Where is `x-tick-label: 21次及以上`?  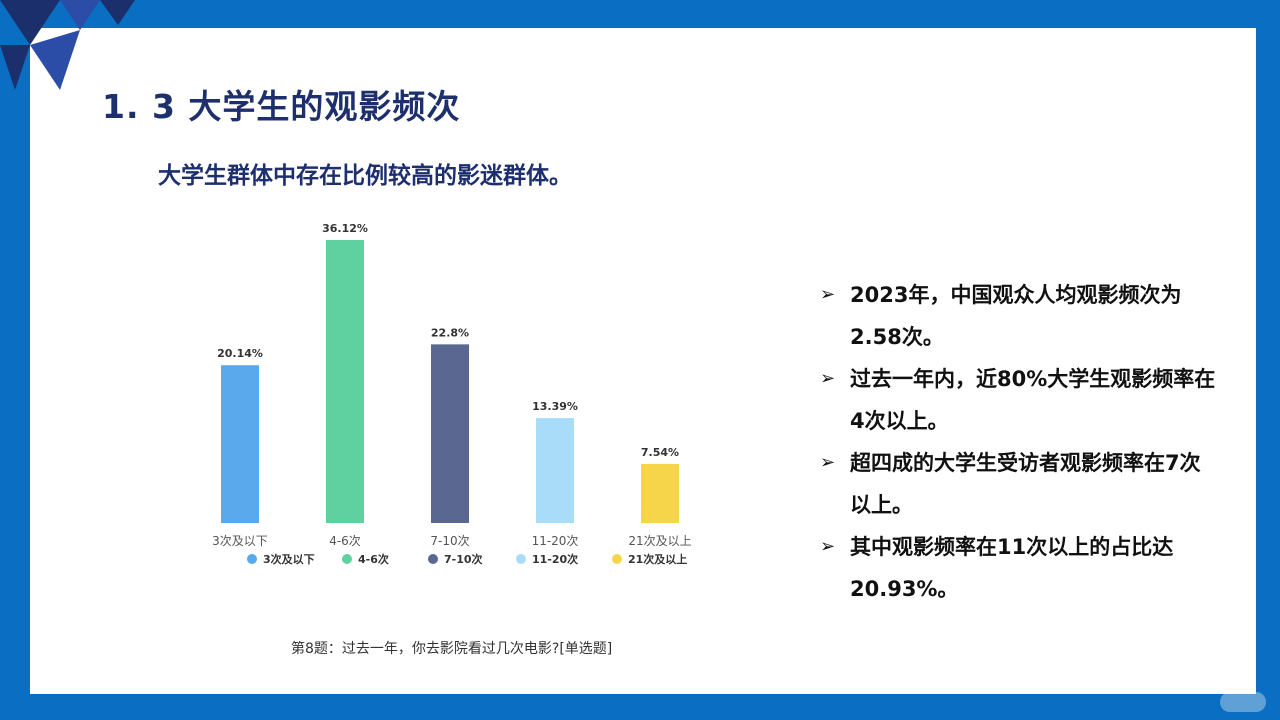
x-tick-label: 21次及以上 is located at coordinates (659, 541).